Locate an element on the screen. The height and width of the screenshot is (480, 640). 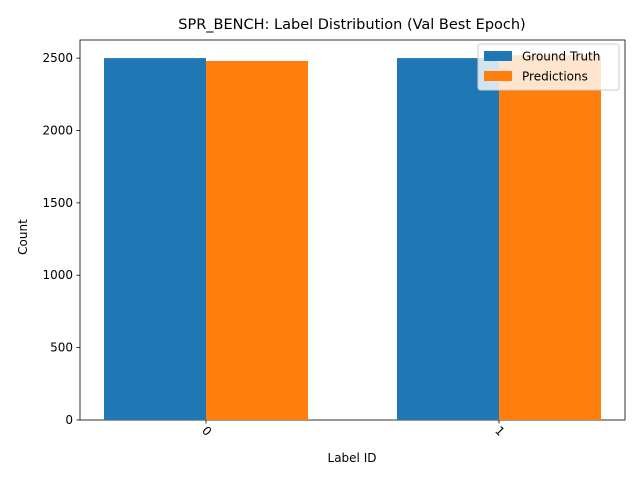
legend-box is located at coordinates (548, 67).